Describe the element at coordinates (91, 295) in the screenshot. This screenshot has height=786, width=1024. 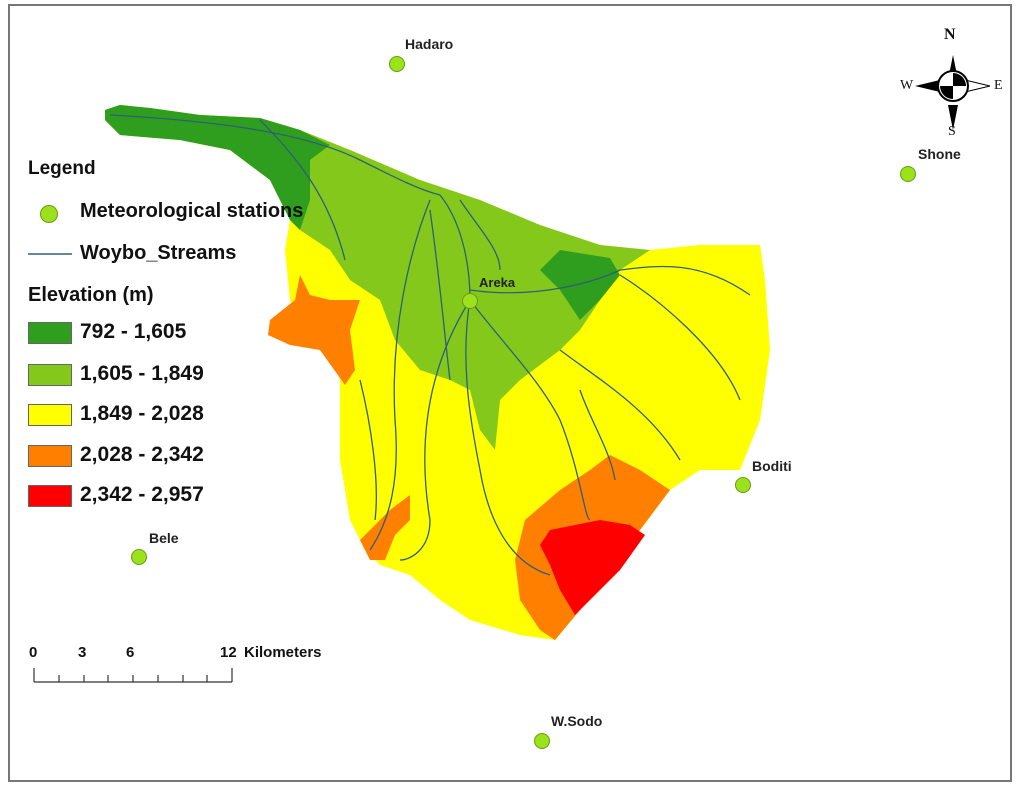
I see `elevation-legend-title: Elevation (m)` at that location.